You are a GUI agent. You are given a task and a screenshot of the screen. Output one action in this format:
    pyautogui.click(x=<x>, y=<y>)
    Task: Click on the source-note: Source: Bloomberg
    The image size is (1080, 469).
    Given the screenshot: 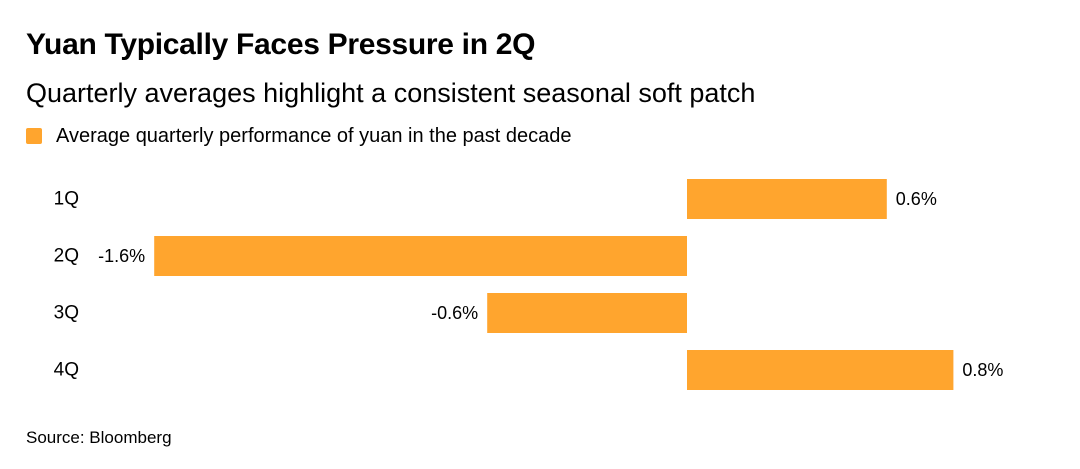 What is the action you would take?
    pyautogui.click(x=99, y=437)
    